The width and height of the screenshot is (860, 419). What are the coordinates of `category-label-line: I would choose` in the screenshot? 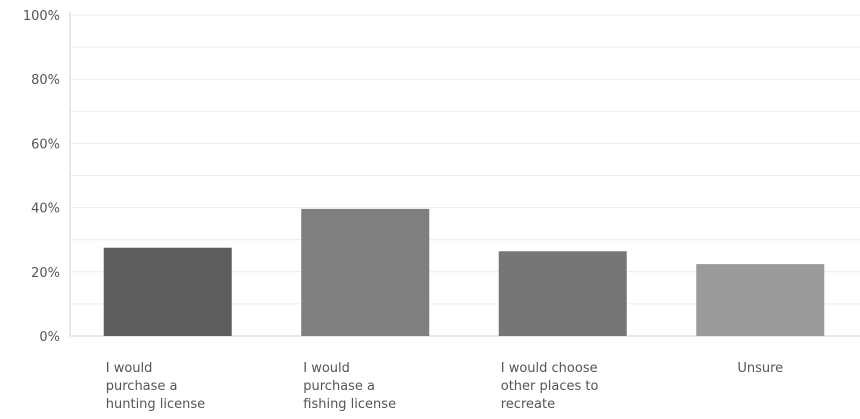 It's located at (549, 368).